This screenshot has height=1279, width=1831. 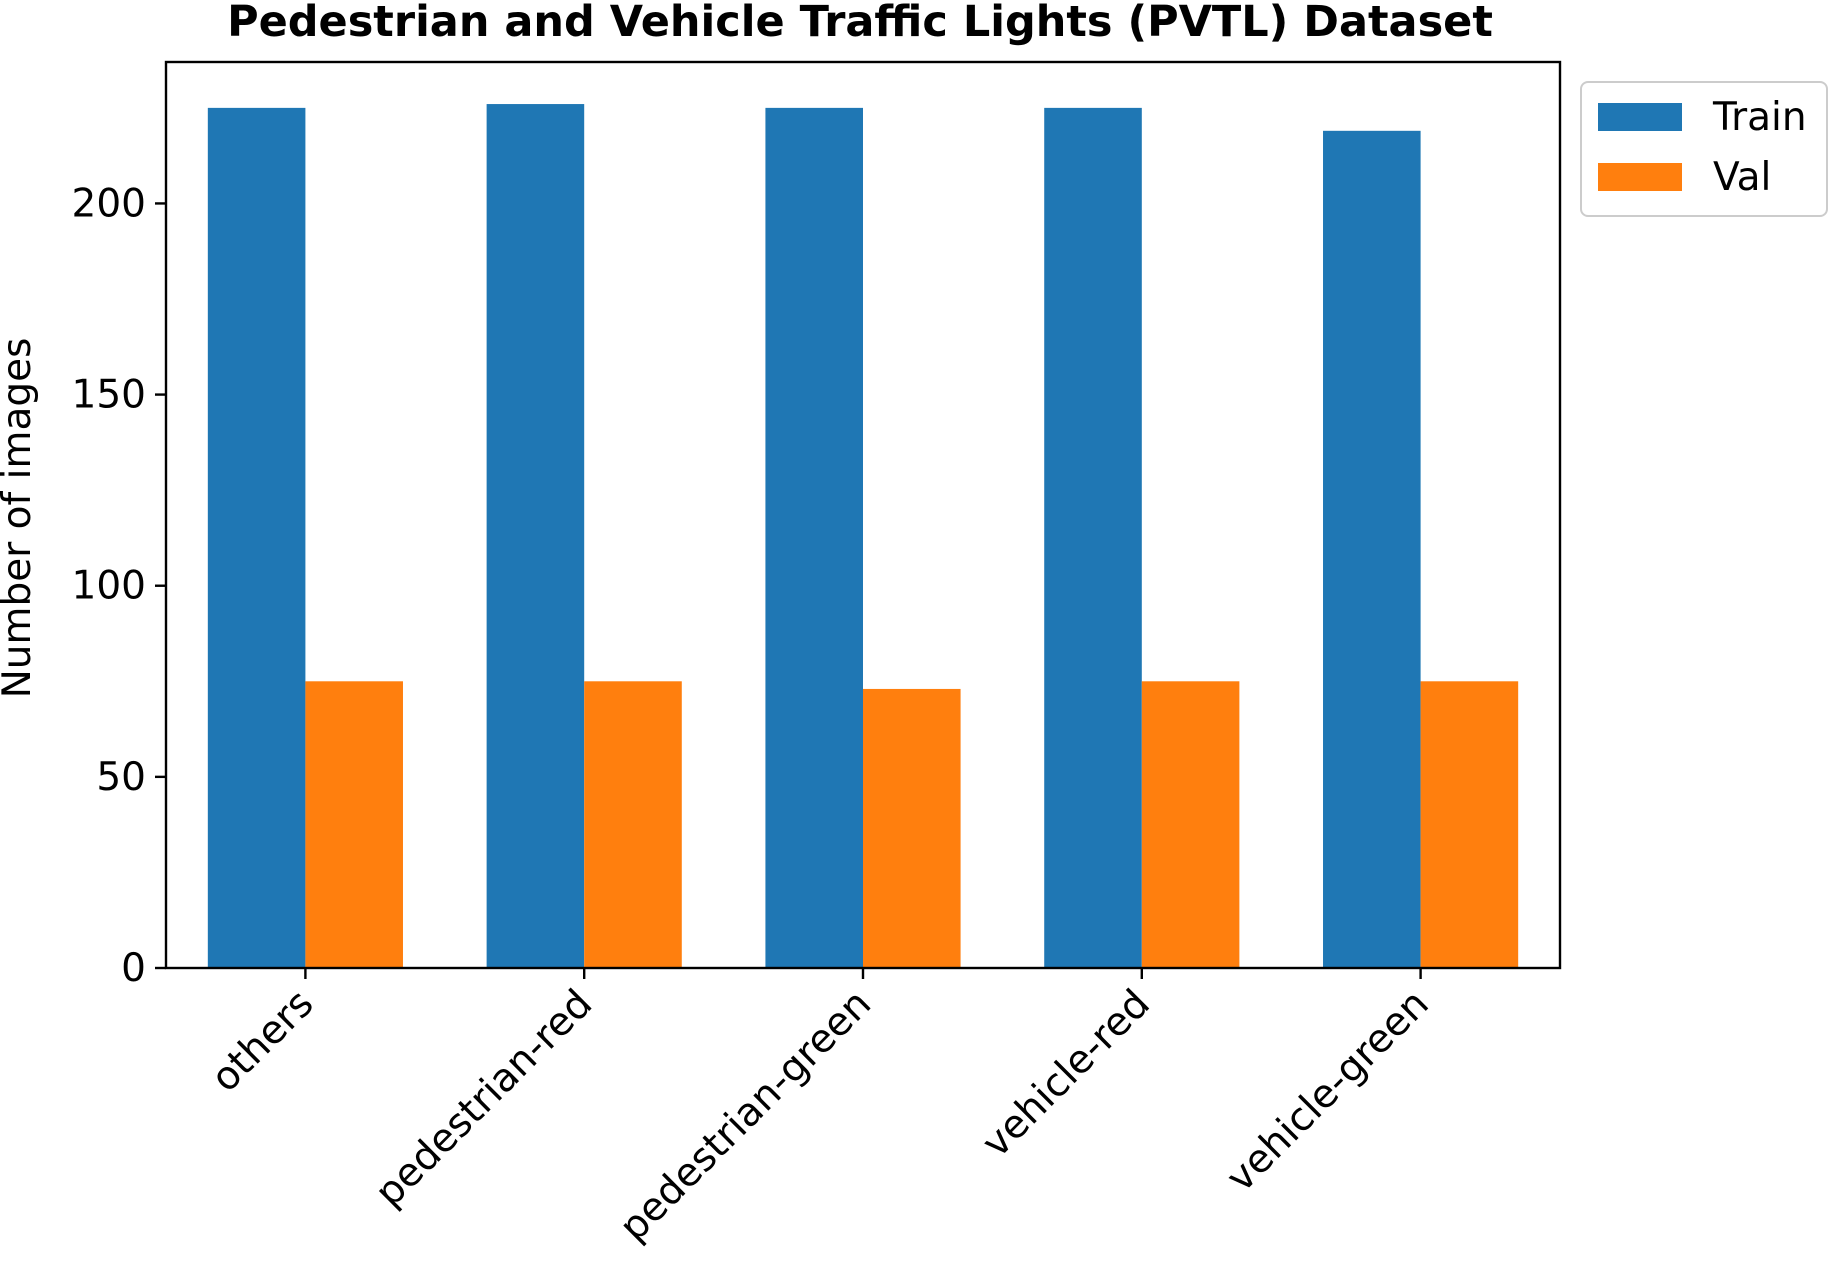 I want to click on bar-val-pedestrian-red, so click(x=633, y=824).